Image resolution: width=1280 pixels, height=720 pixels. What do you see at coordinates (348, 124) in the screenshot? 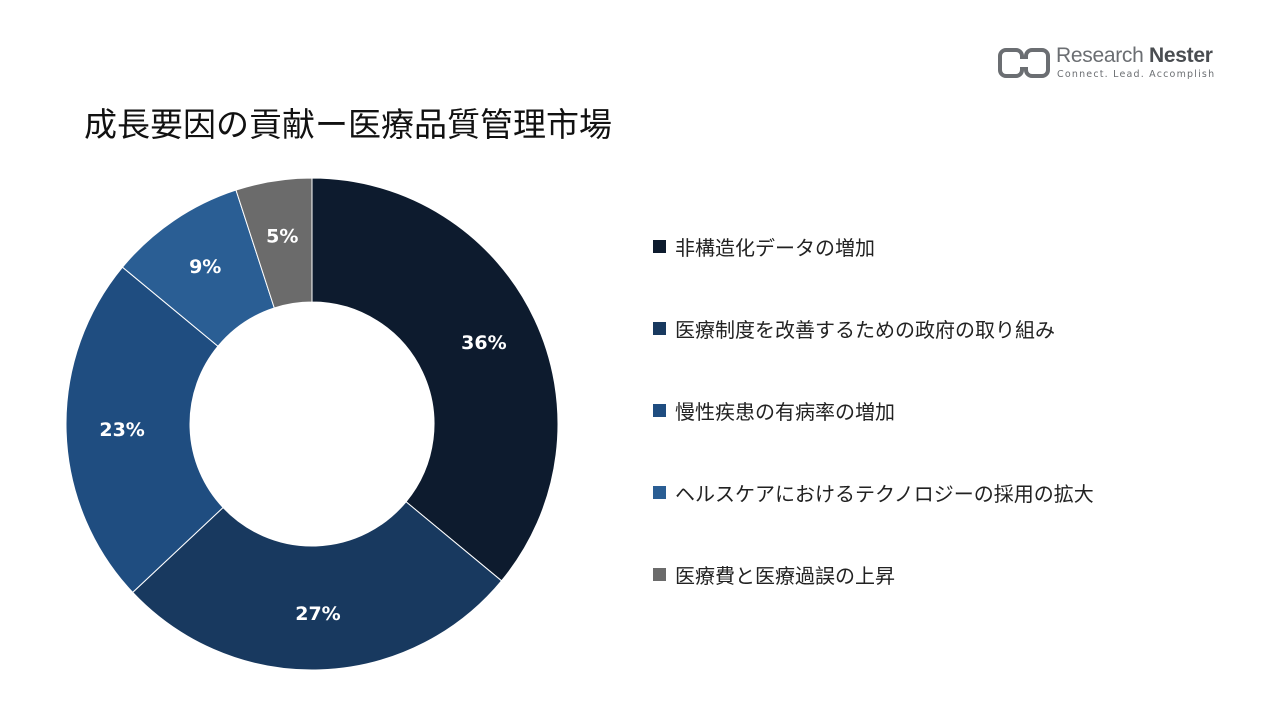
I see `chart-title: 成長要因の貢献ー医療品質管理市場` at bounding box center [348, 124].